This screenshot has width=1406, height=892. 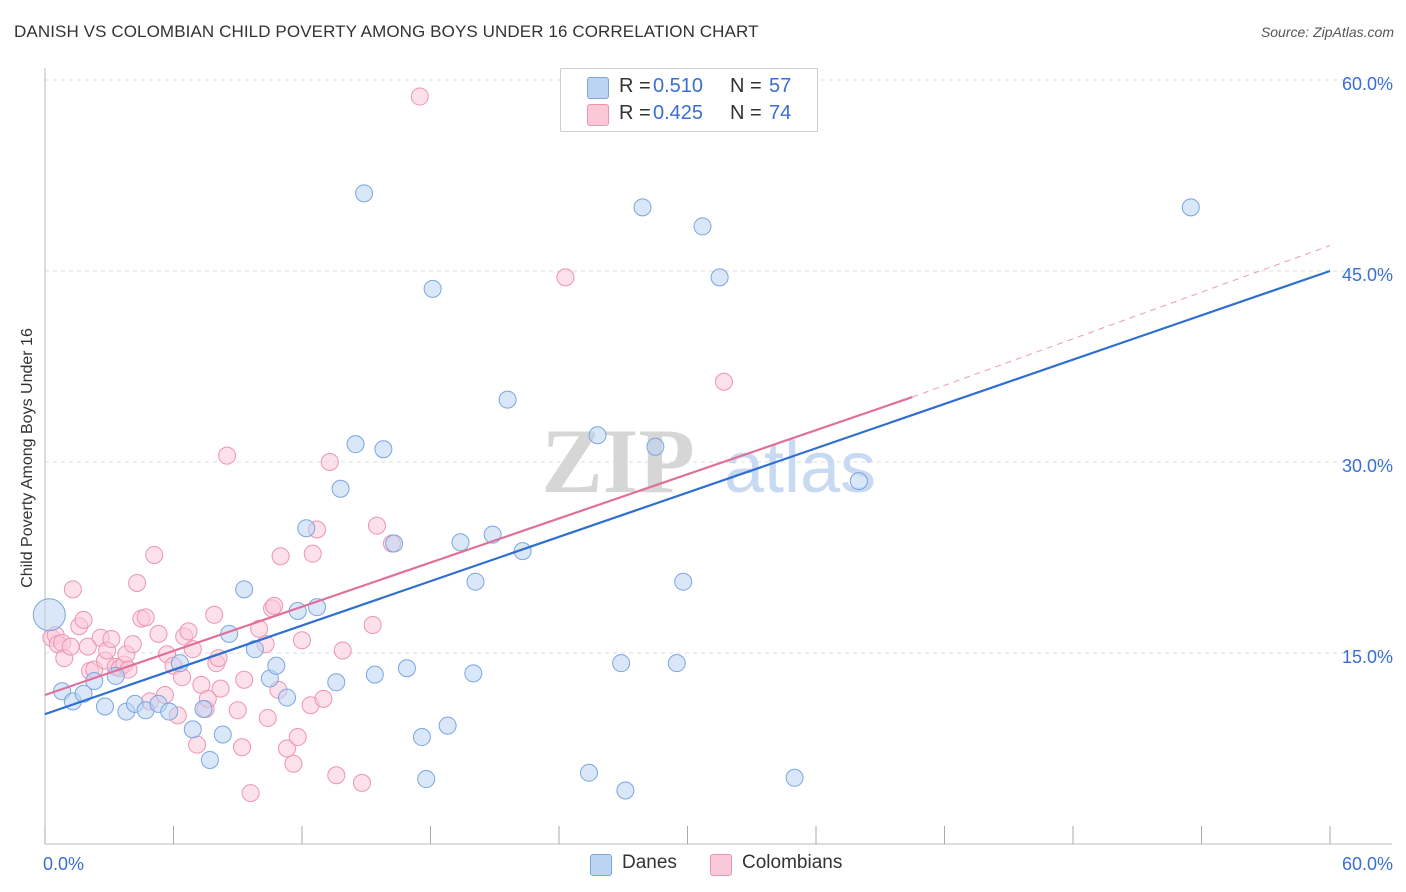 What do you see at coordinates (689, 100) in the screenshot?
I see `legend: R = 0.510 N = 57 R = 0.425 N = 74` at bounding box center [689, 100].